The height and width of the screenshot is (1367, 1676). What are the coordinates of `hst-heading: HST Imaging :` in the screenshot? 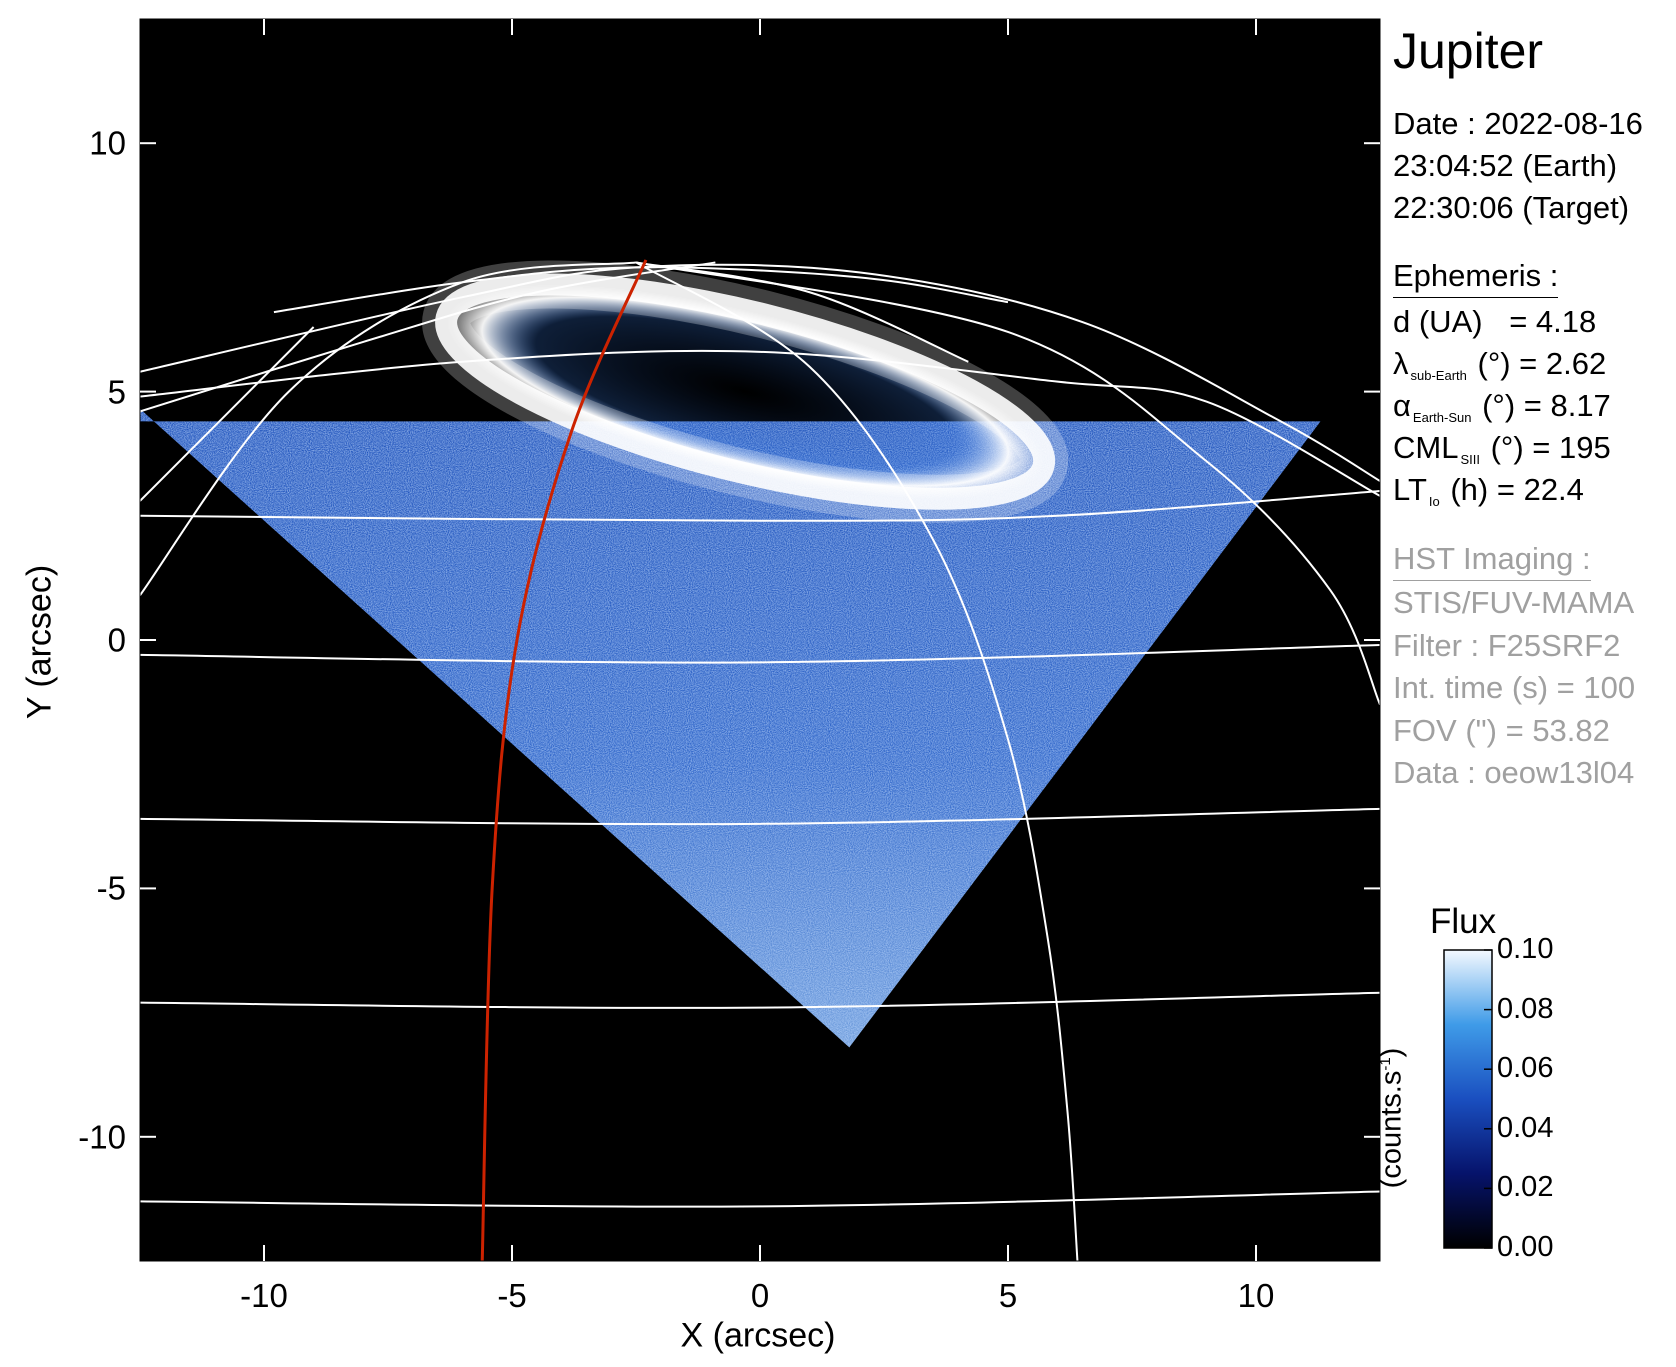 It's located at (1492, 562).